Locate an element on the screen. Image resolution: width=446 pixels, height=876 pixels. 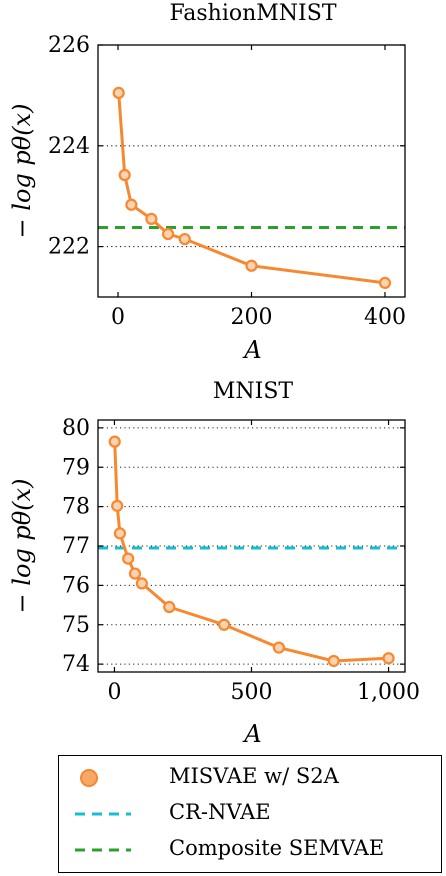
mnist-x-tick-label: 0 is located at coordinates (114, 692).